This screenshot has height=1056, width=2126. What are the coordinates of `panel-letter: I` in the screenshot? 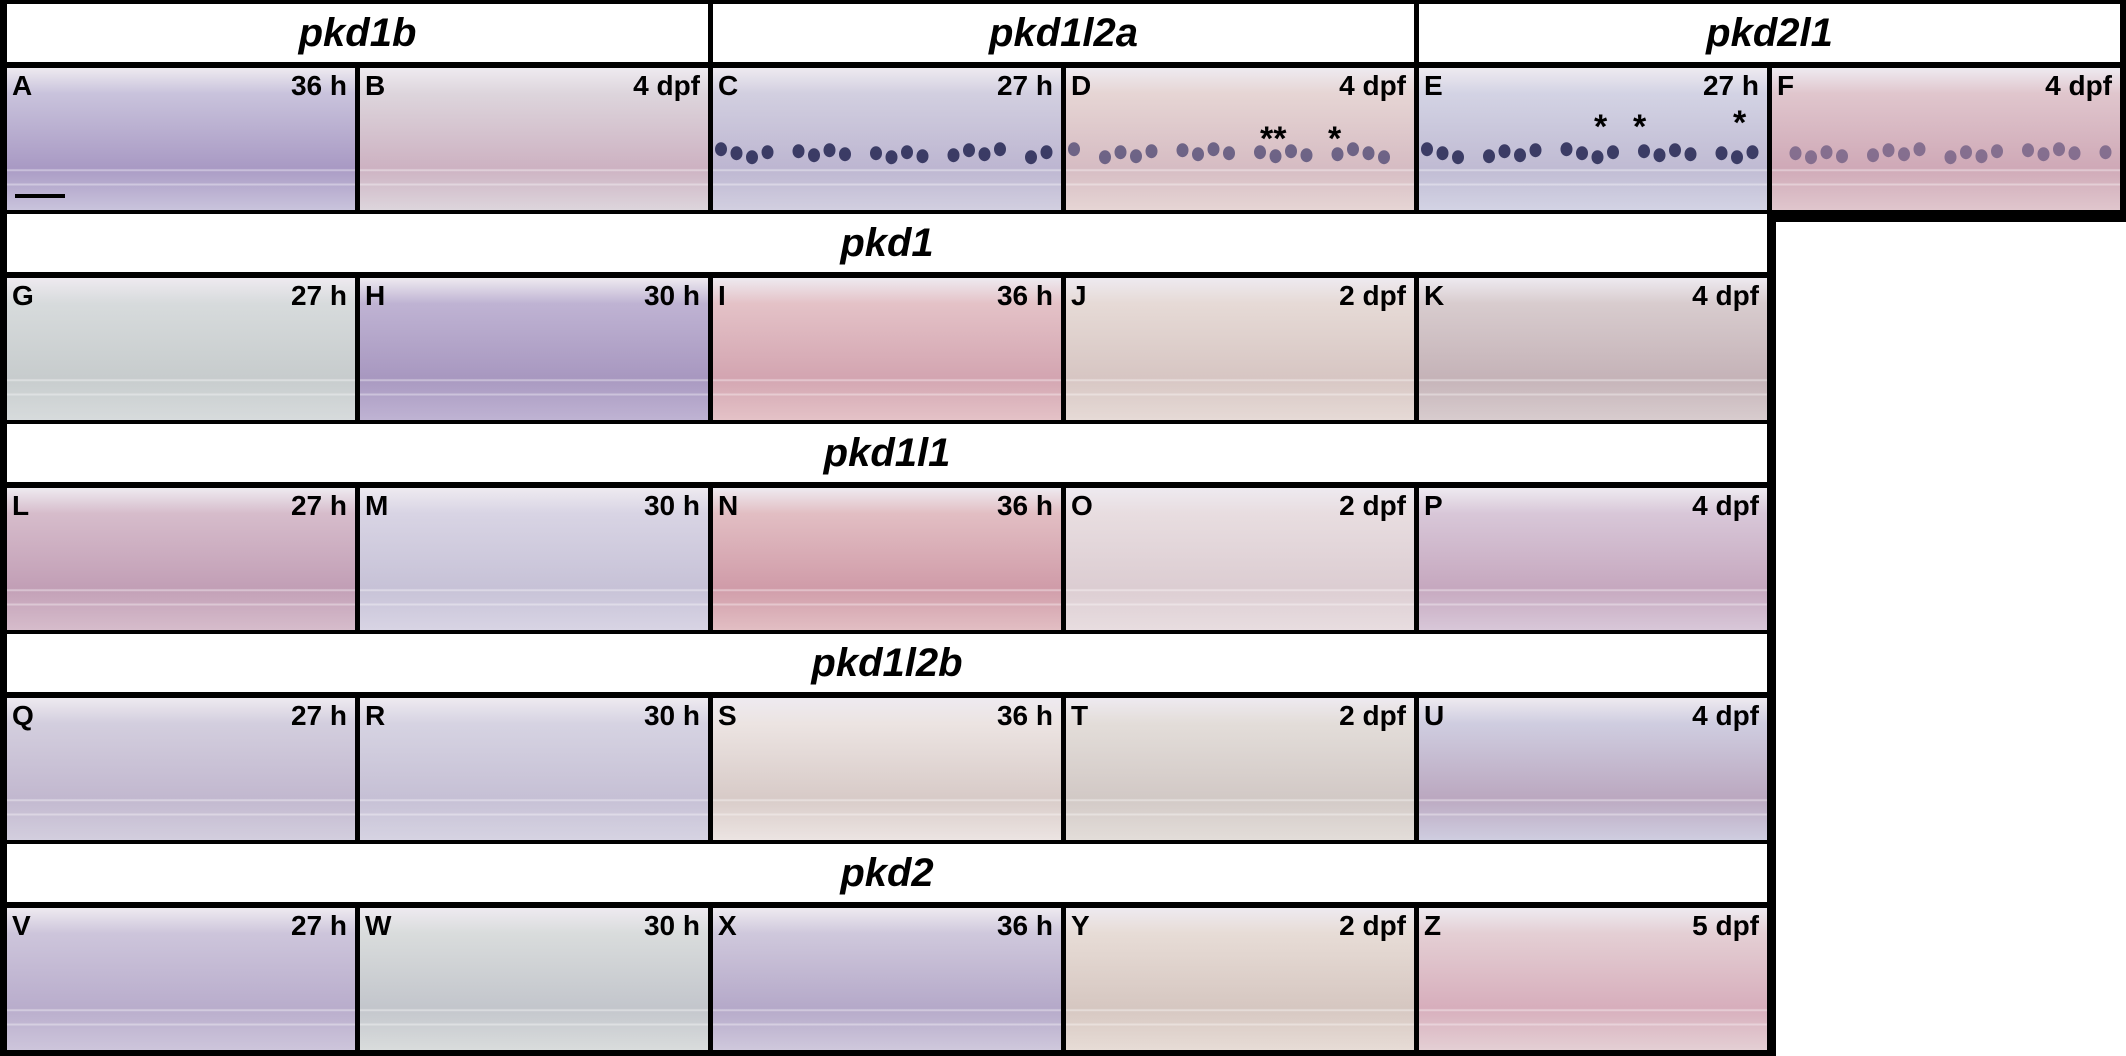 It's located at (722, 295).